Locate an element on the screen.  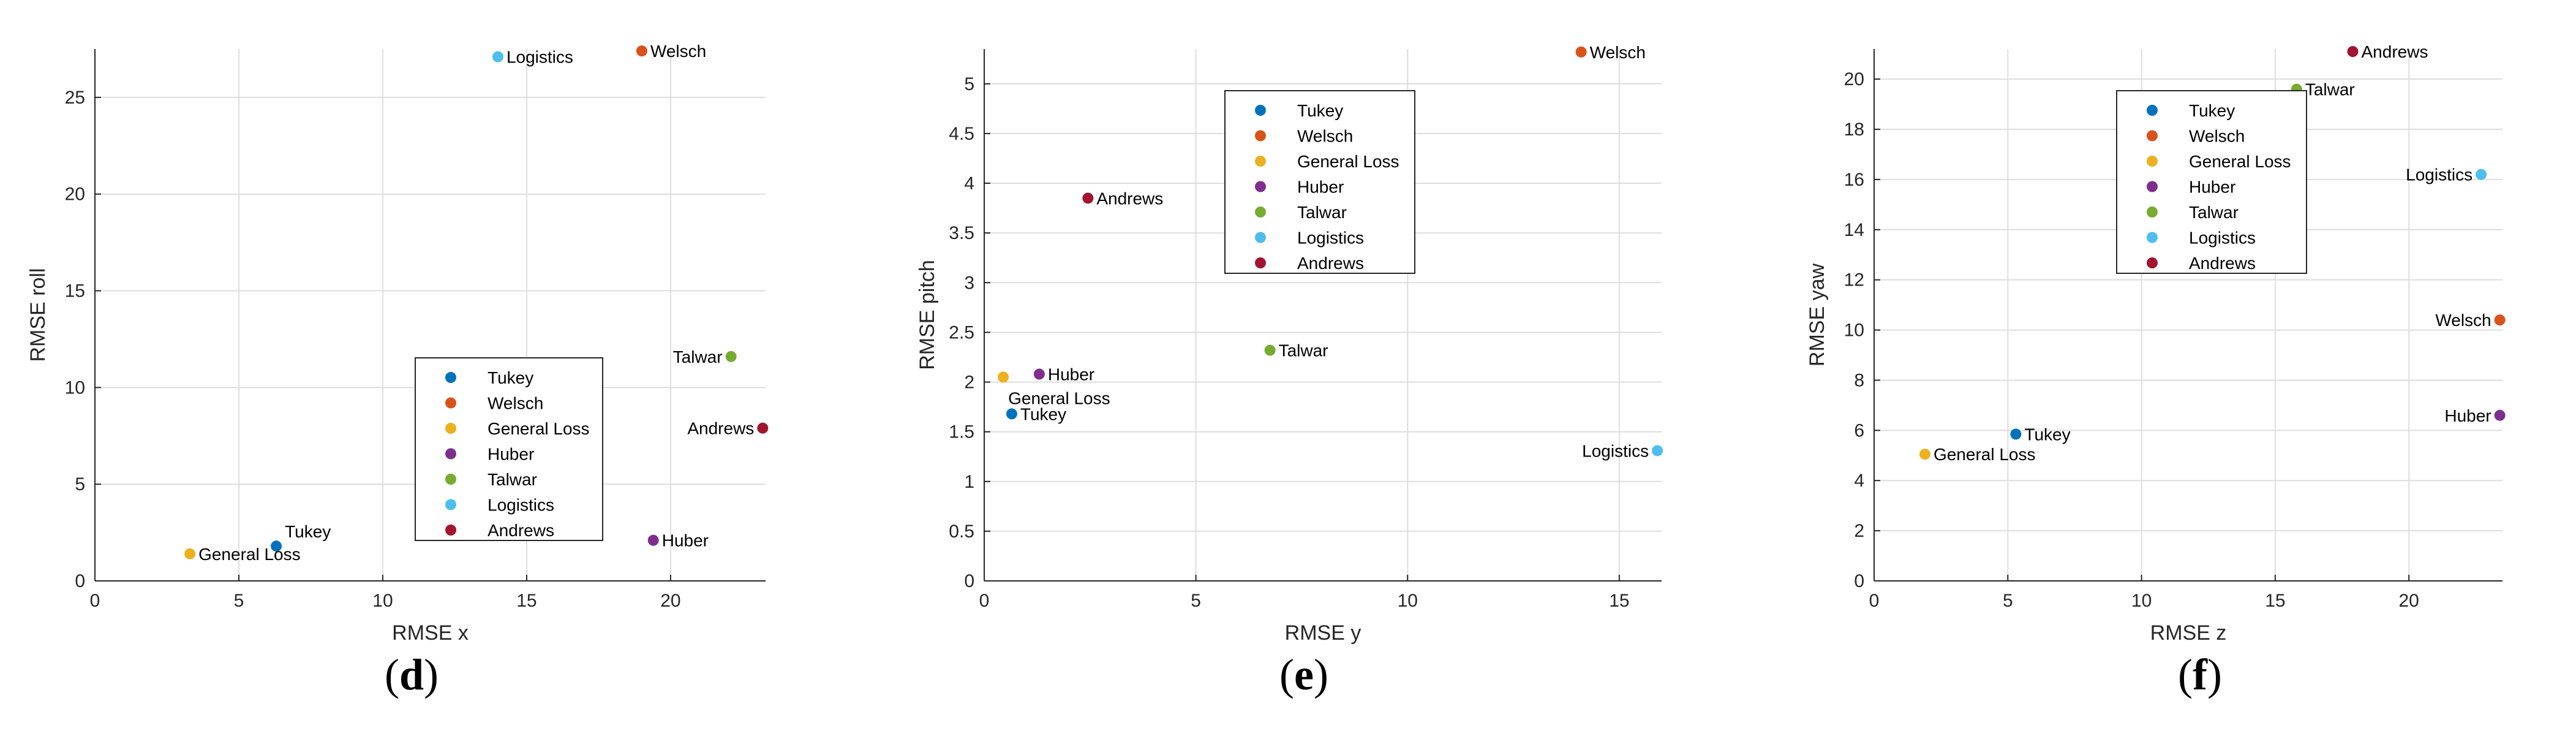
y-axis-title: RMSE yaw is located at coordinates (1817, 315).